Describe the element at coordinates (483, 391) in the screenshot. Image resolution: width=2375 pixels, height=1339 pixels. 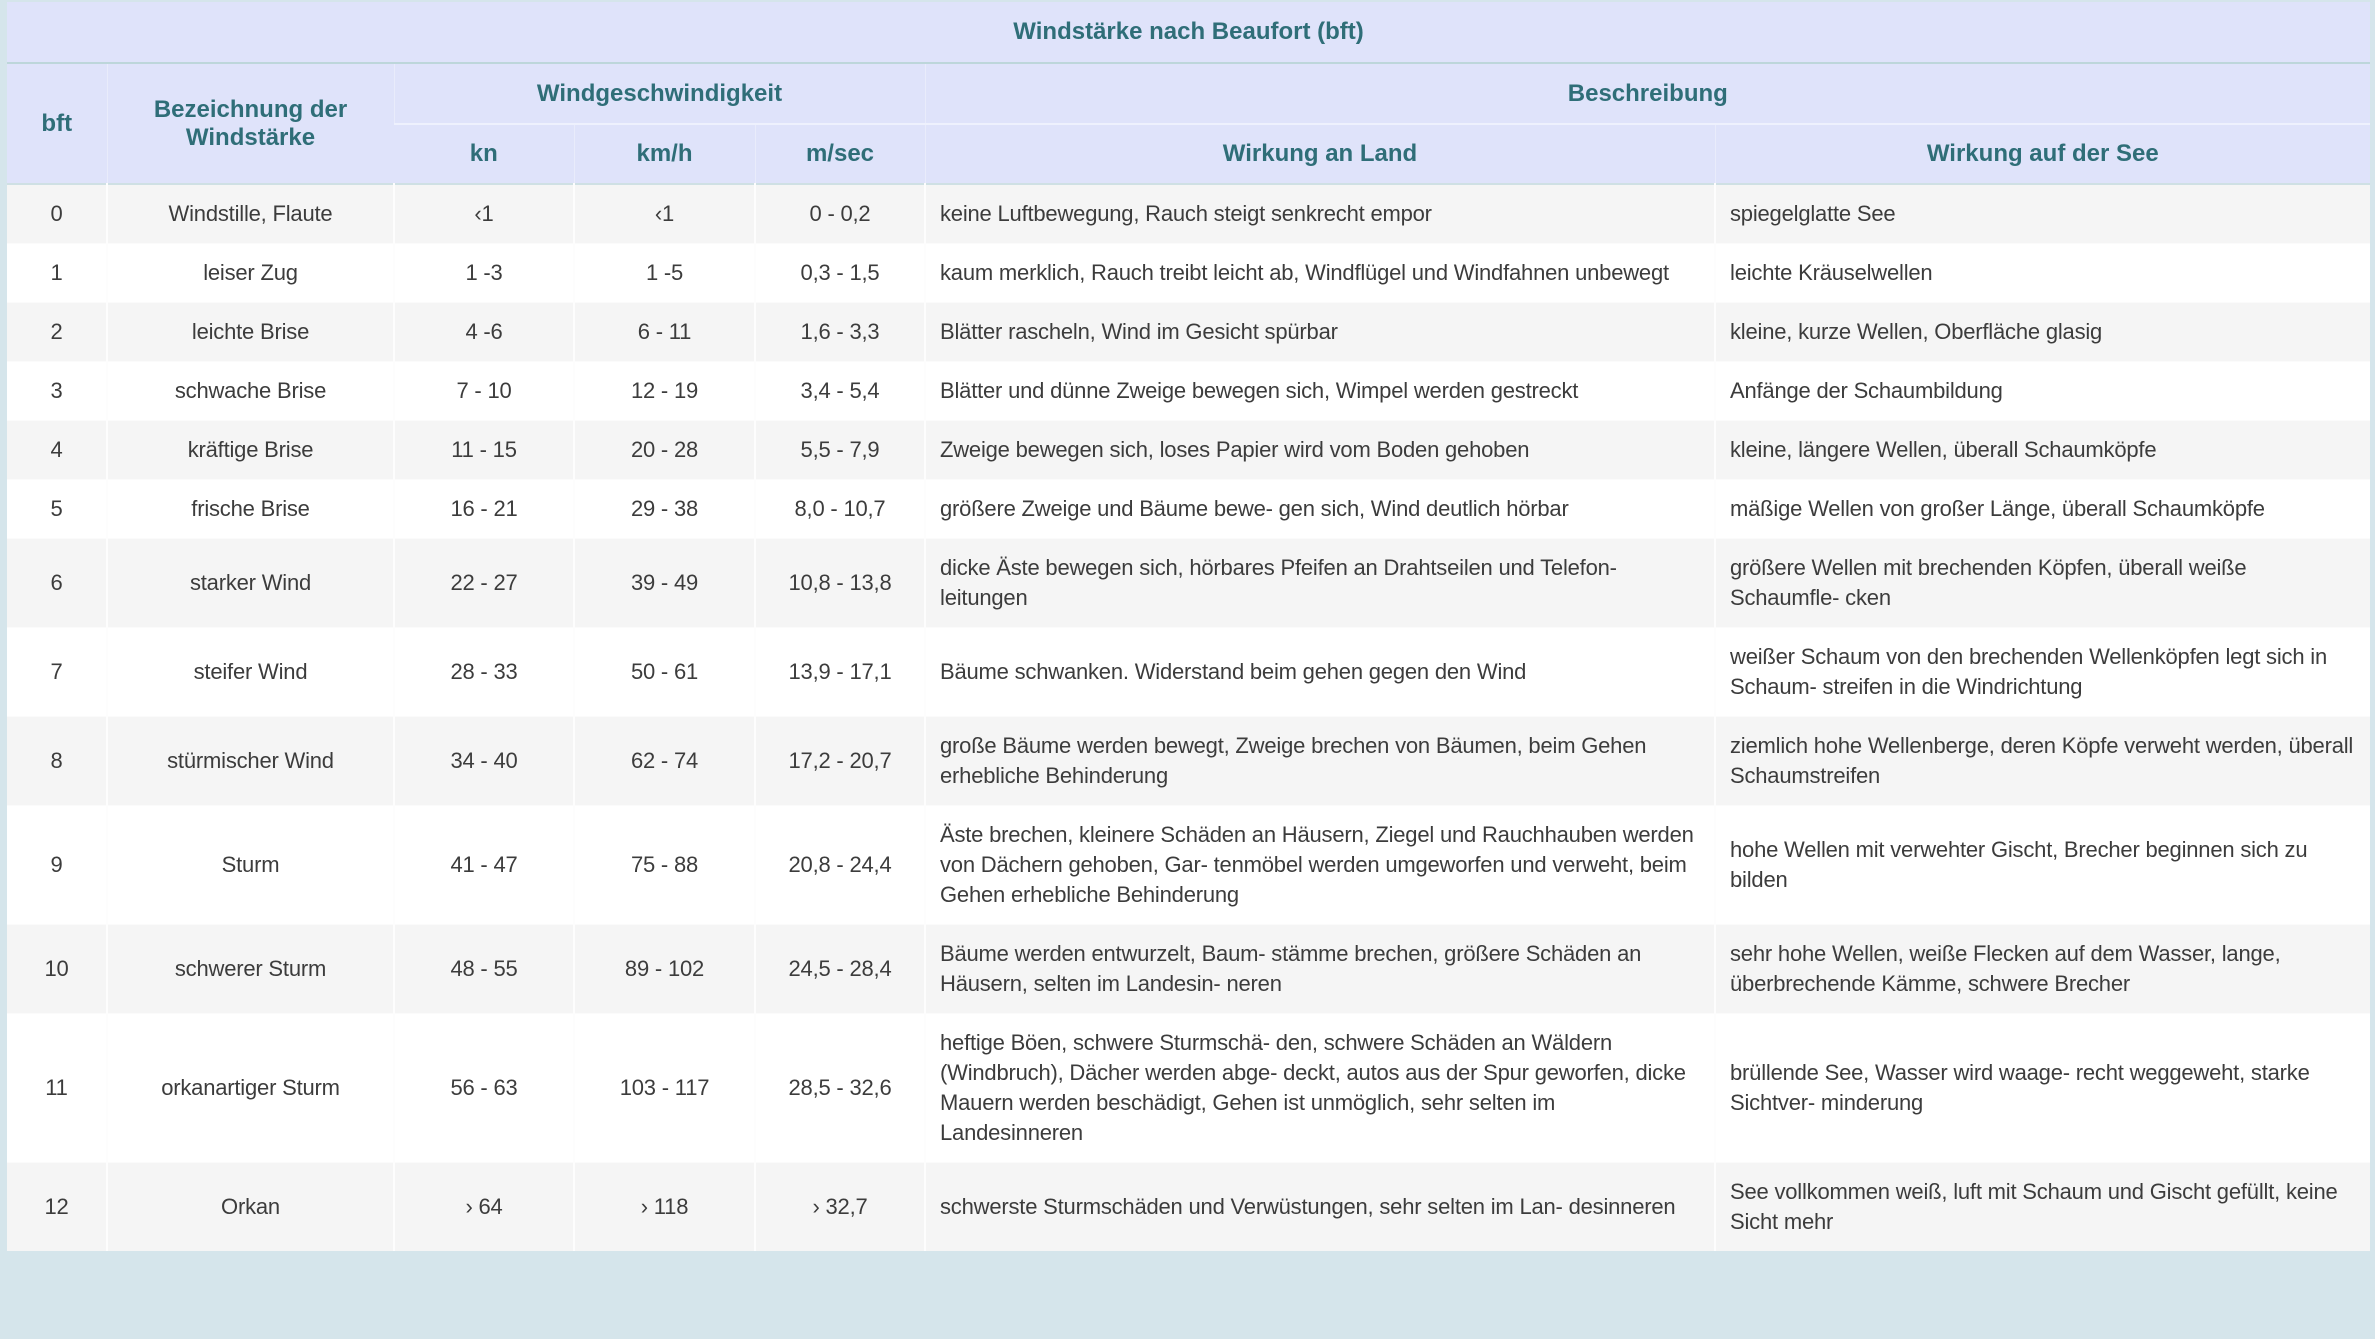
I see `cell-kn: 7 - 10` at that location.